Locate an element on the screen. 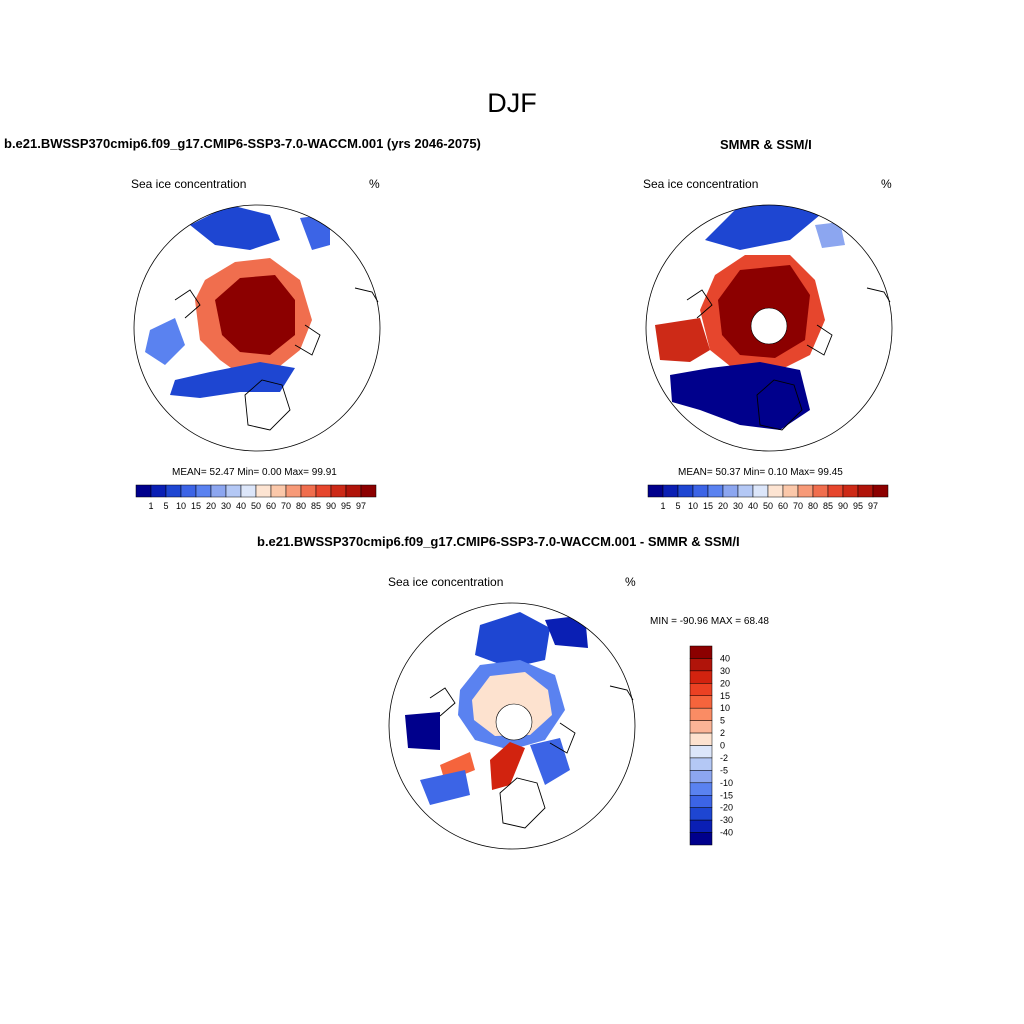 The height and width of the screenshot is (1024, 1024). obs-panel-title: SMMR & SSM/I is located at coordinates (766, 144).